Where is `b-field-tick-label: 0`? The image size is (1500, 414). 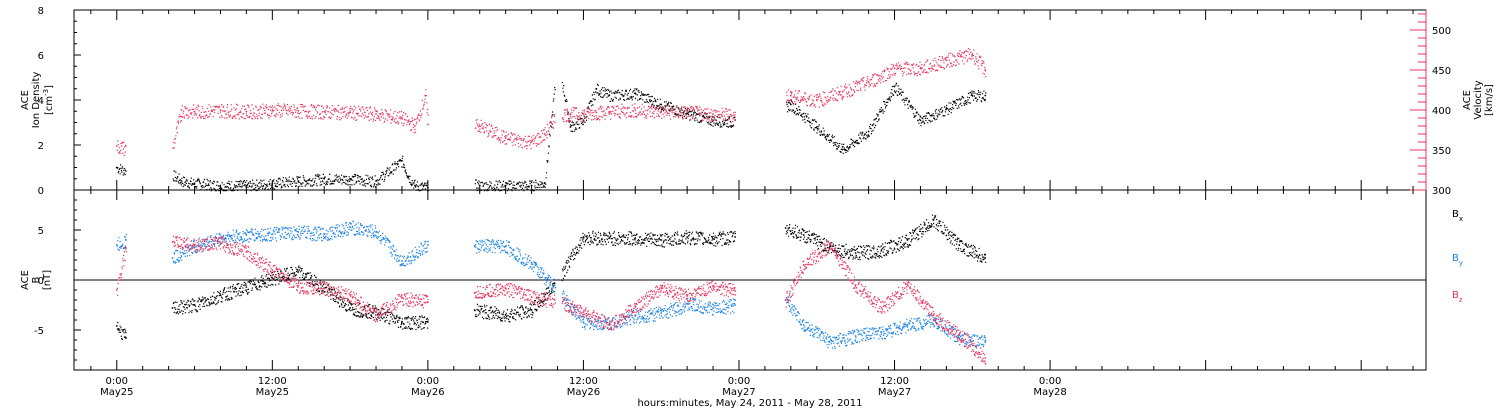 b-field-tick-label: 0 is located at coordinates (41, 281).